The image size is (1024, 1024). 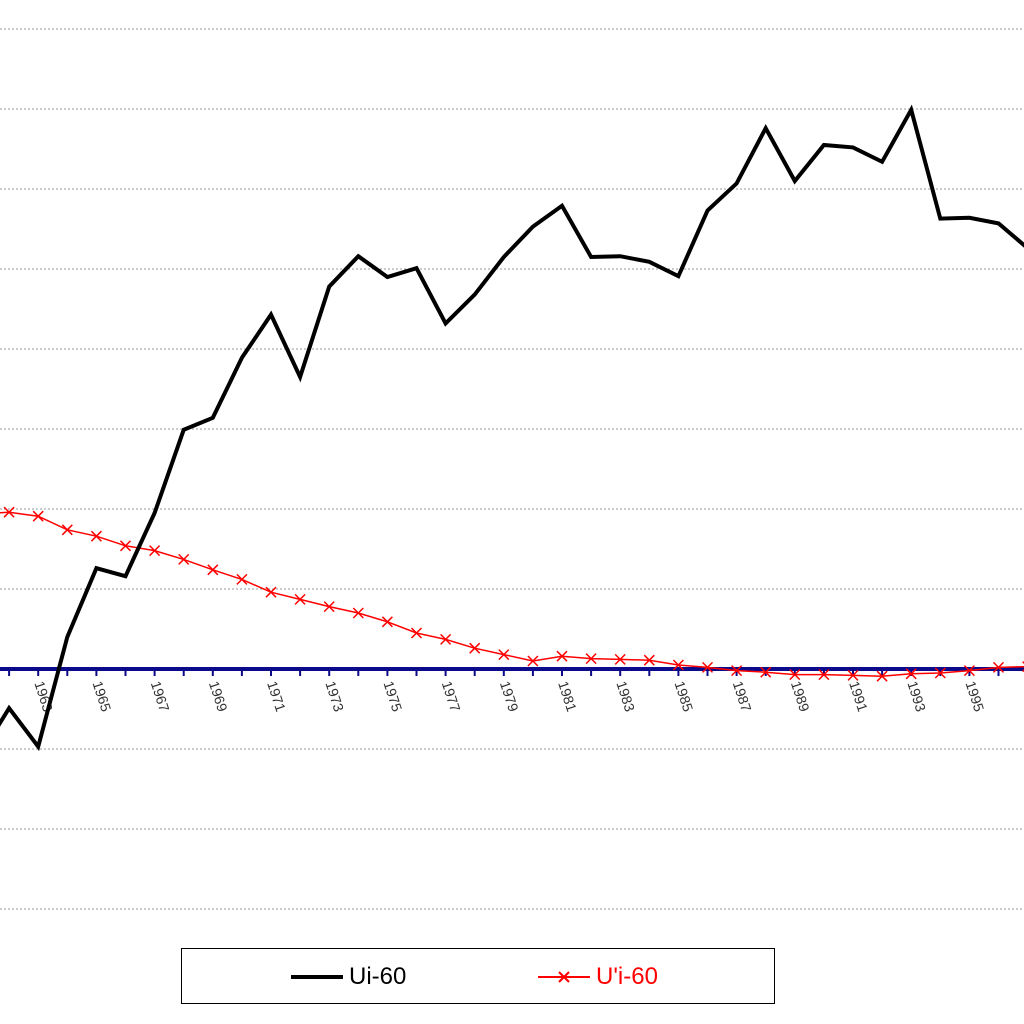 What do you see at coordinates (684, 696) in the screenshot?
I see `x-tick-label: 1985` at bounding box center [684, 696].